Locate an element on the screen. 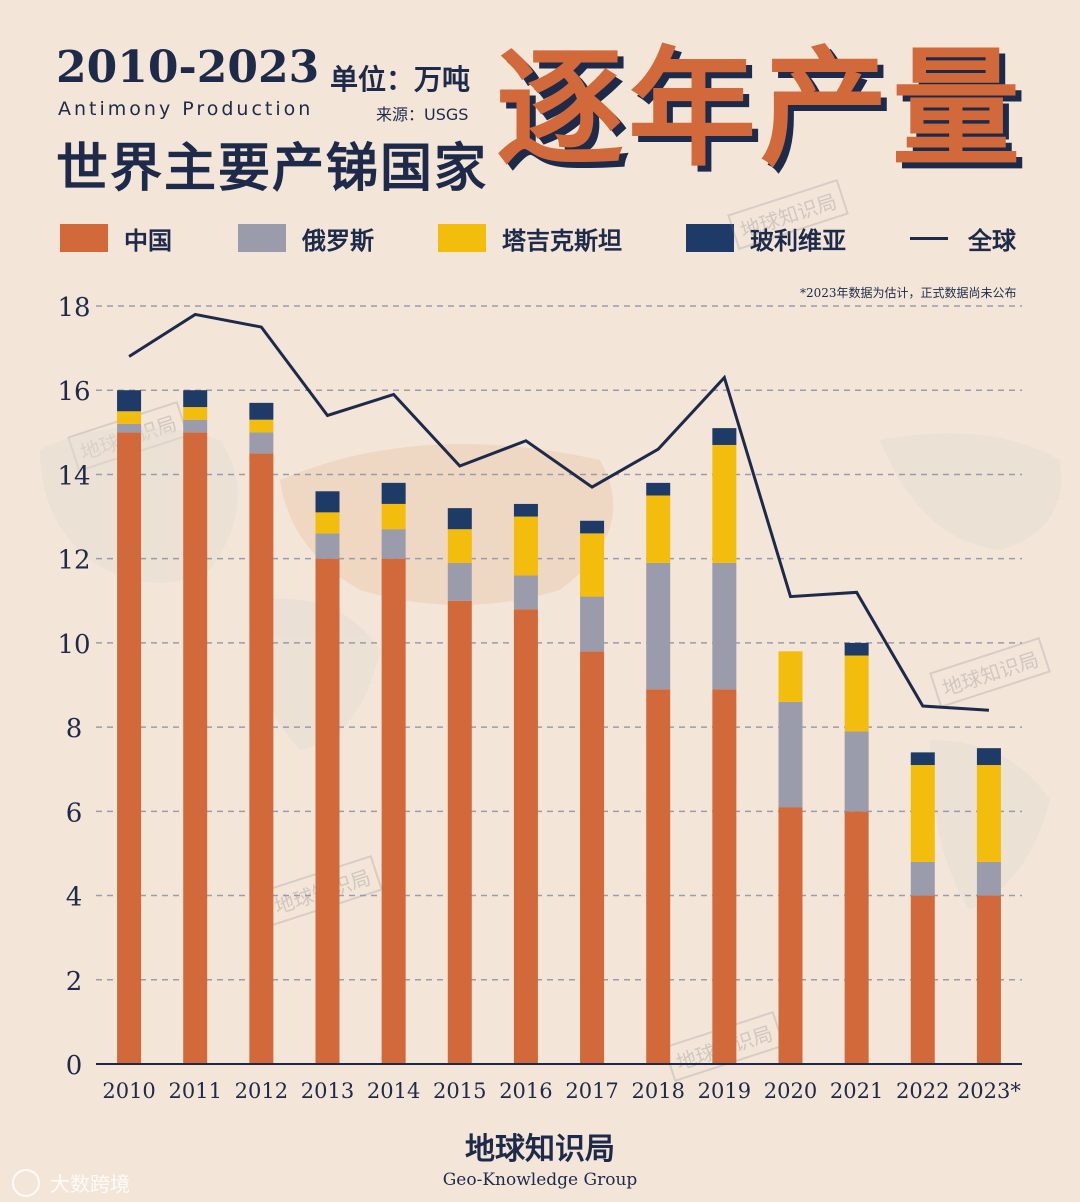  x-tick-label: 2023* is located at coordinates (989, 1091).